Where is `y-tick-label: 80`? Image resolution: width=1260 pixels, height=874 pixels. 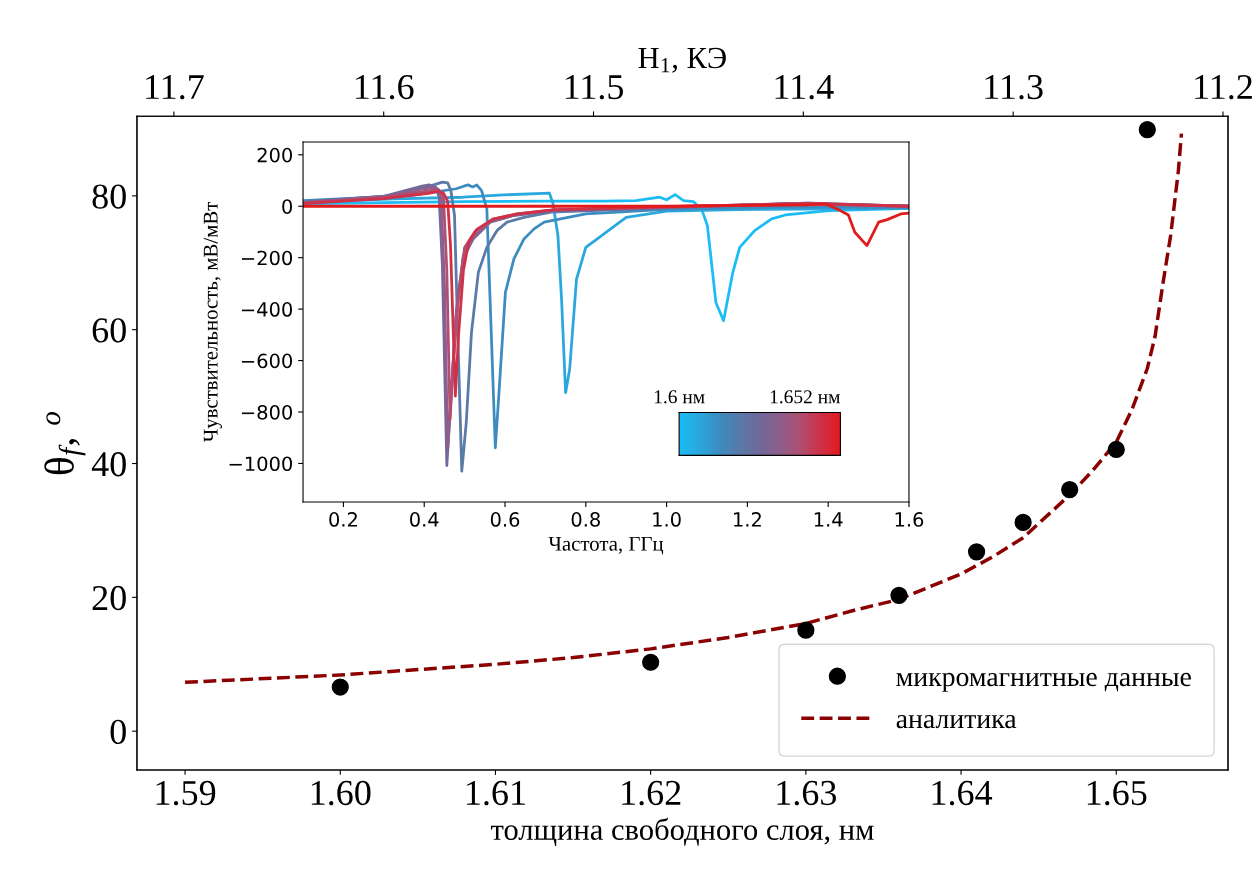 y-tick-label: 80 is located at coordinates (109, 196).